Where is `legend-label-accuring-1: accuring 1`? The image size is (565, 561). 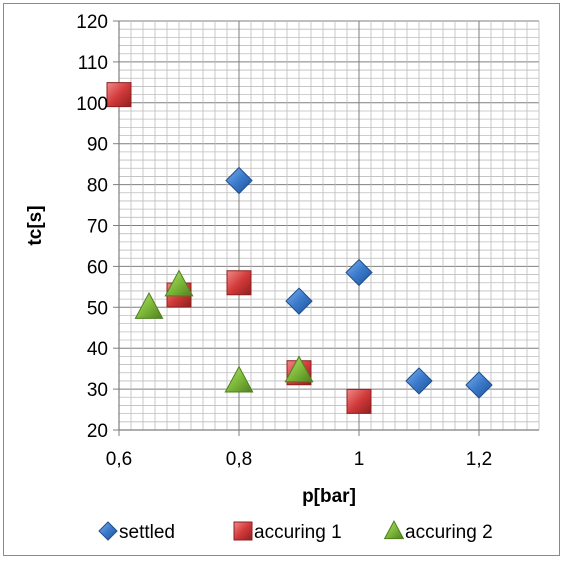 legend-label-accuring-1: accuring 1 is located at coordinates (298, 532).